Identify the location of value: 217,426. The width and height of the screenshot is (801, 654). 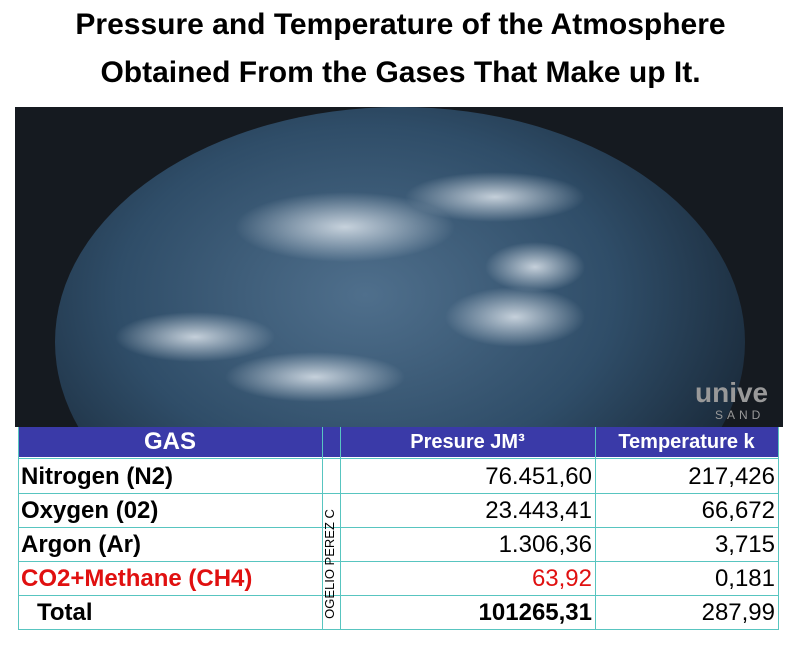
(731, 476).